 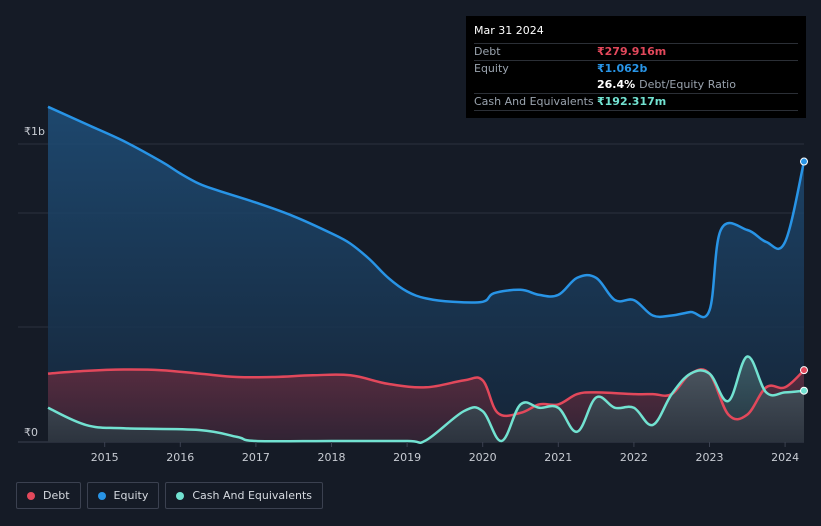 I want to click on x-tick-label: 2015, so click(x=105, y=457).